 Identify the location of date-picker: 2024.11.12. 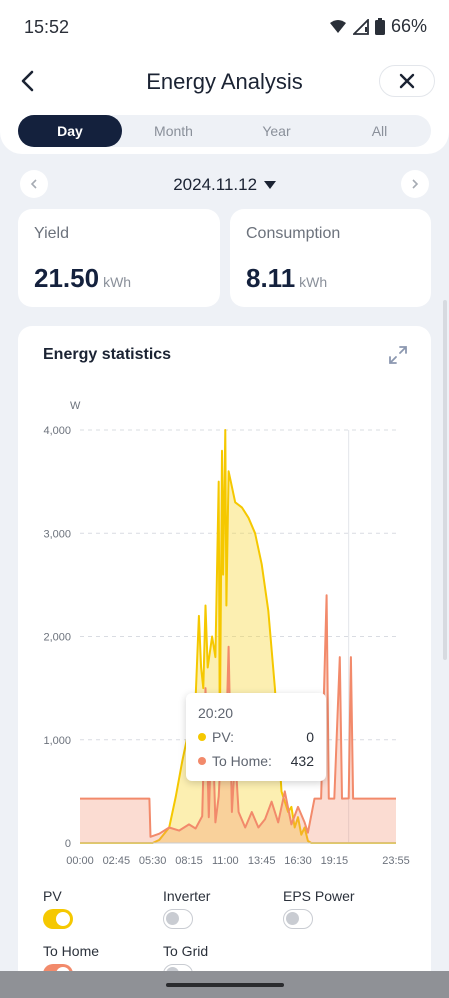
(224, 185).